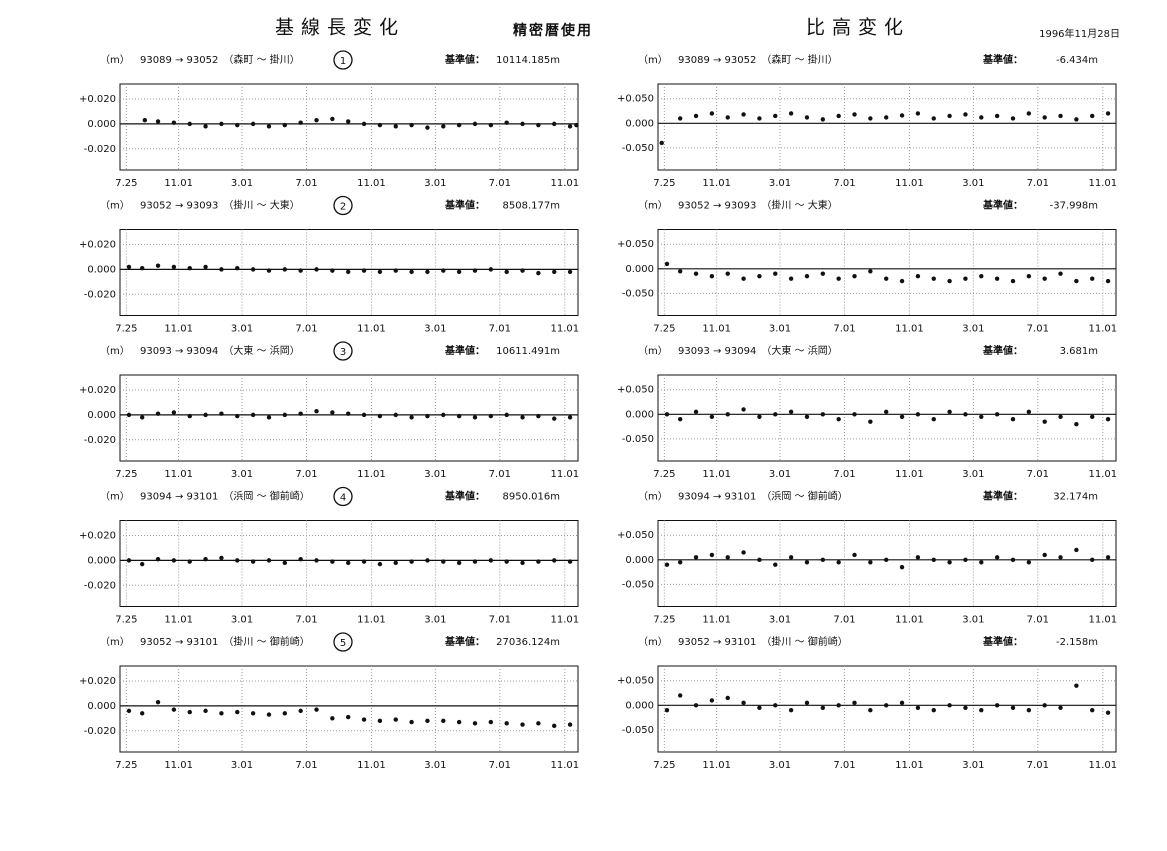  Describe the element at coordinates (1079, 33) in the screenshot. I see `date: 1996年11月28日` at that location.